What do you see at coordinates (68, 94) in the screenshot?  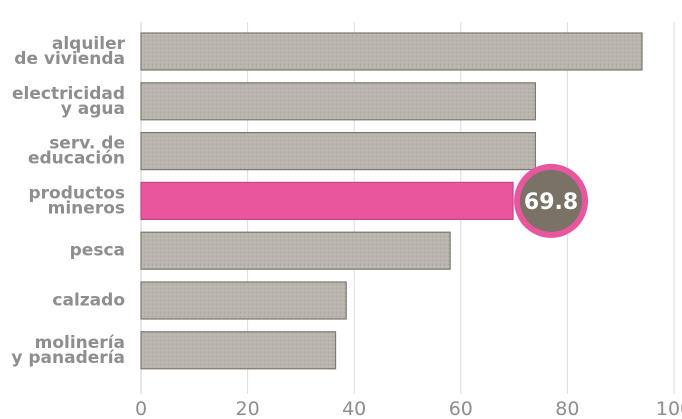 I see `category-label: electricidad` at bounding box center [68, 94].